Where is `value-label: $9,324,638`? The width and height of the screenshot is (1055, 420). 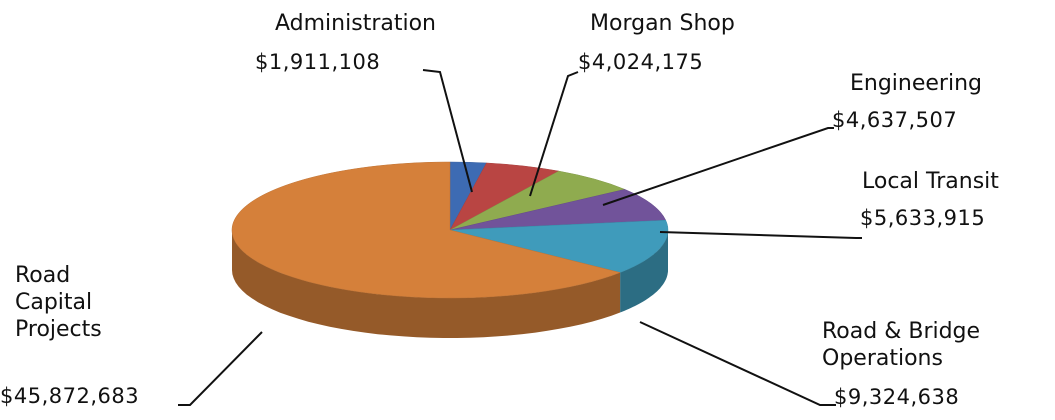
value-label: $9,324,638 is located at coordinates (897, 397).